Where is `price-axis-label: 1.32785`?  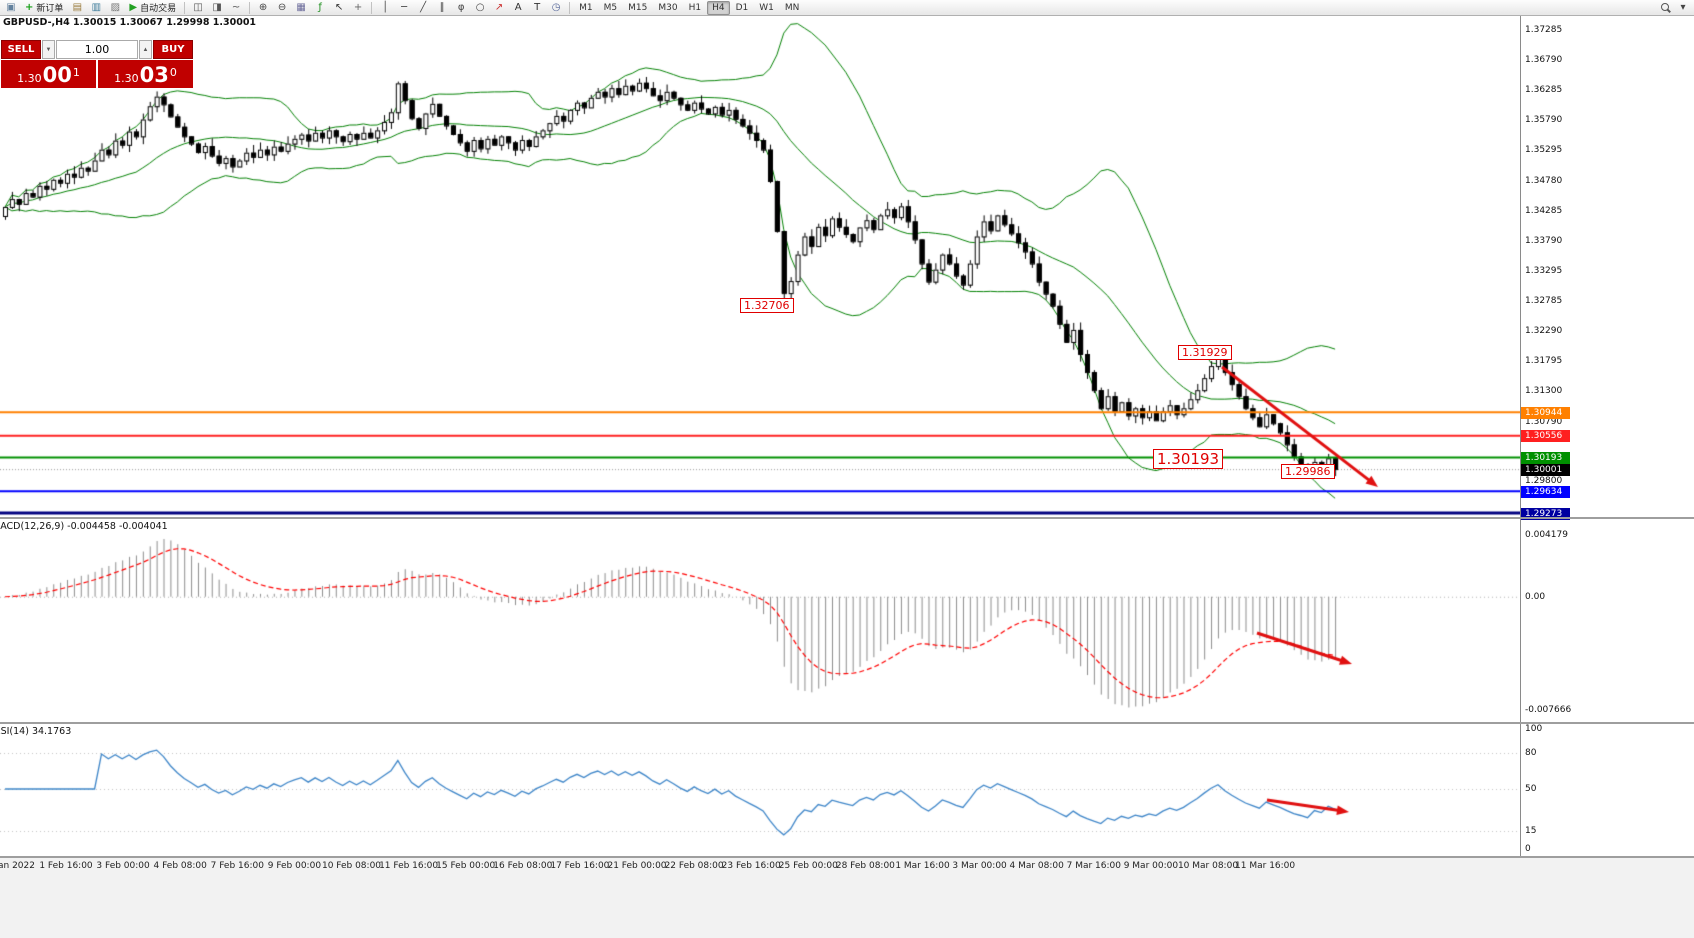
price-axis-label: 1.32785 is located at coordinates (1544, 301).